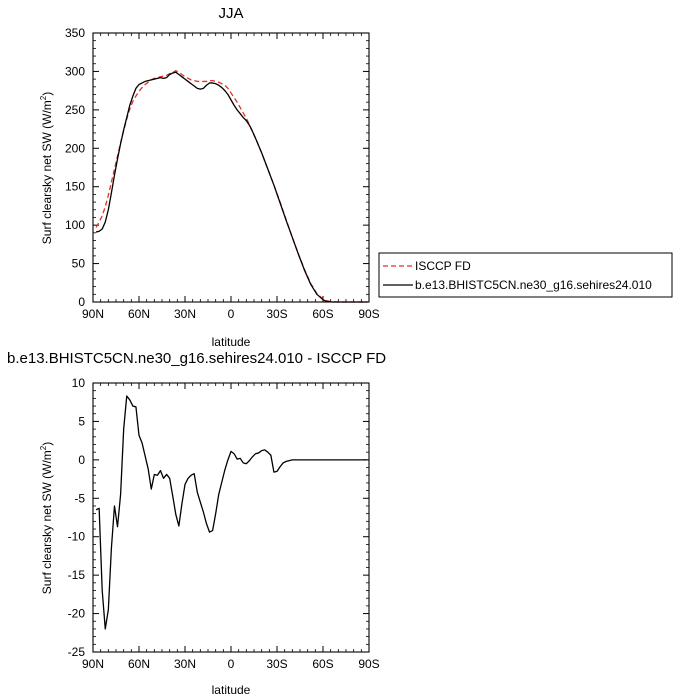 This screenshot has height=700, width=700. Describe the element at coordinates (79, 498) in the screenshot. I see `y-tick-label: -5` at that location.